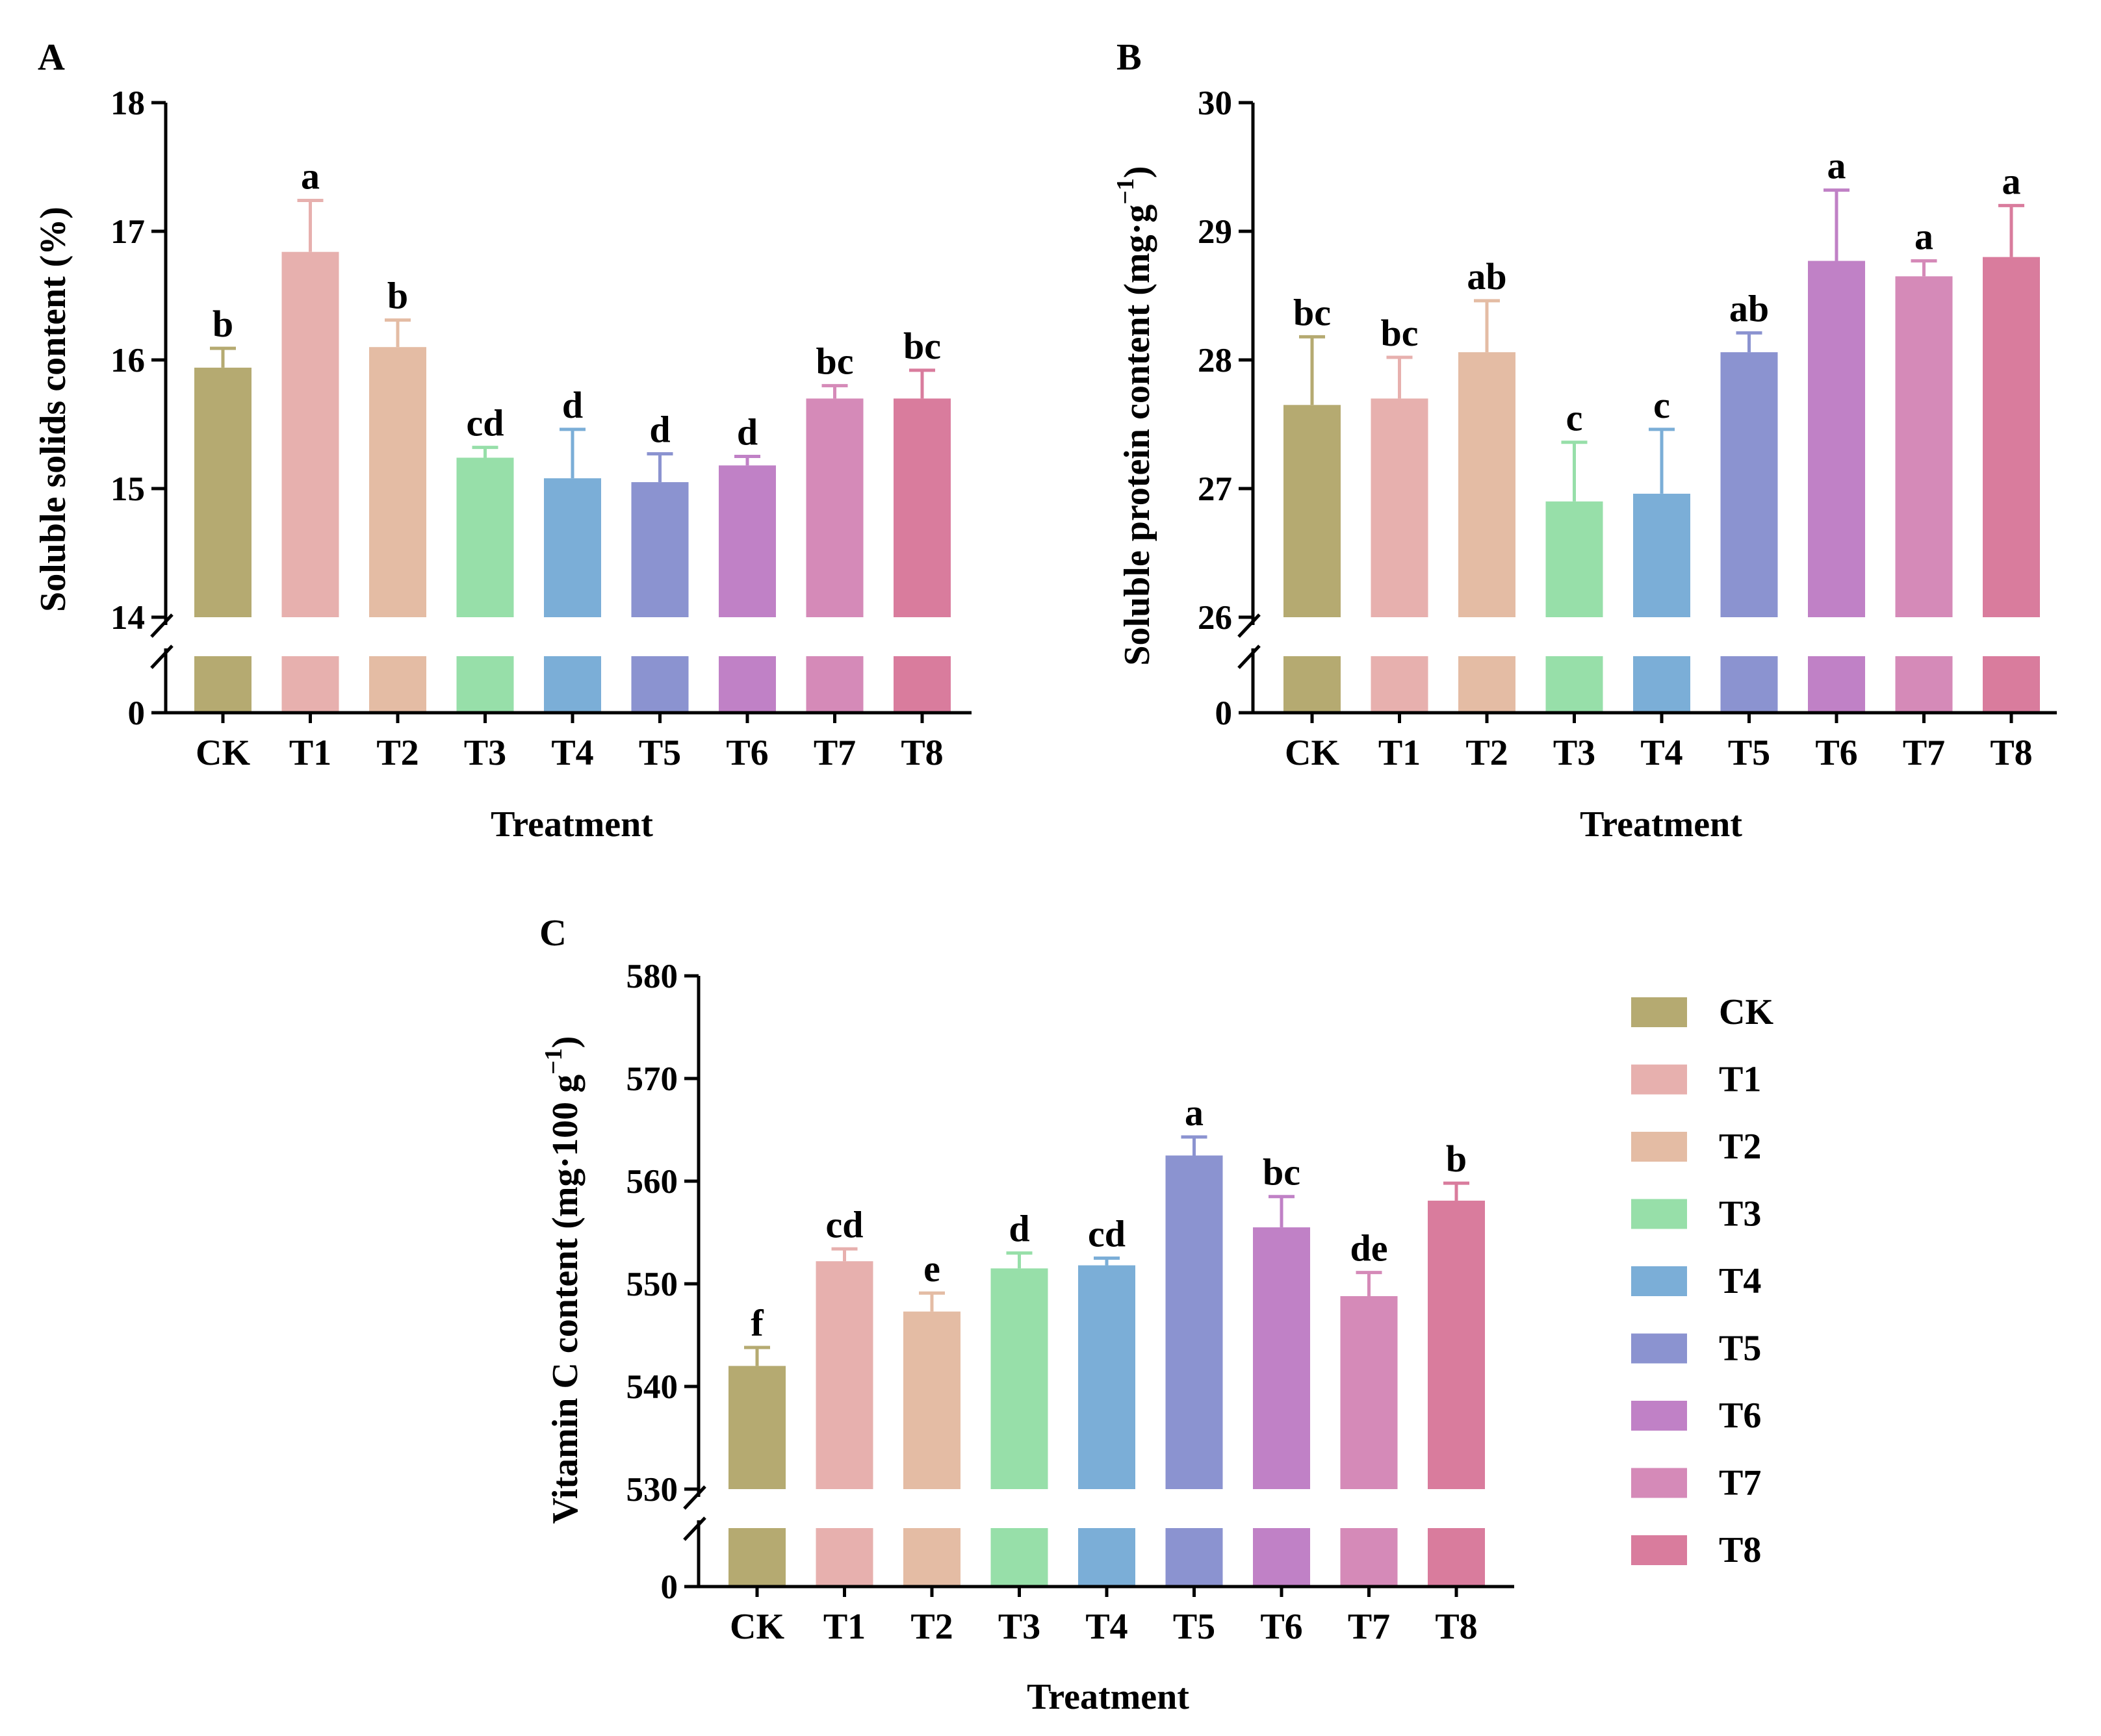  I want to click on significance-labels-a: b a b cd d d d bc bc, so click(577, 304).